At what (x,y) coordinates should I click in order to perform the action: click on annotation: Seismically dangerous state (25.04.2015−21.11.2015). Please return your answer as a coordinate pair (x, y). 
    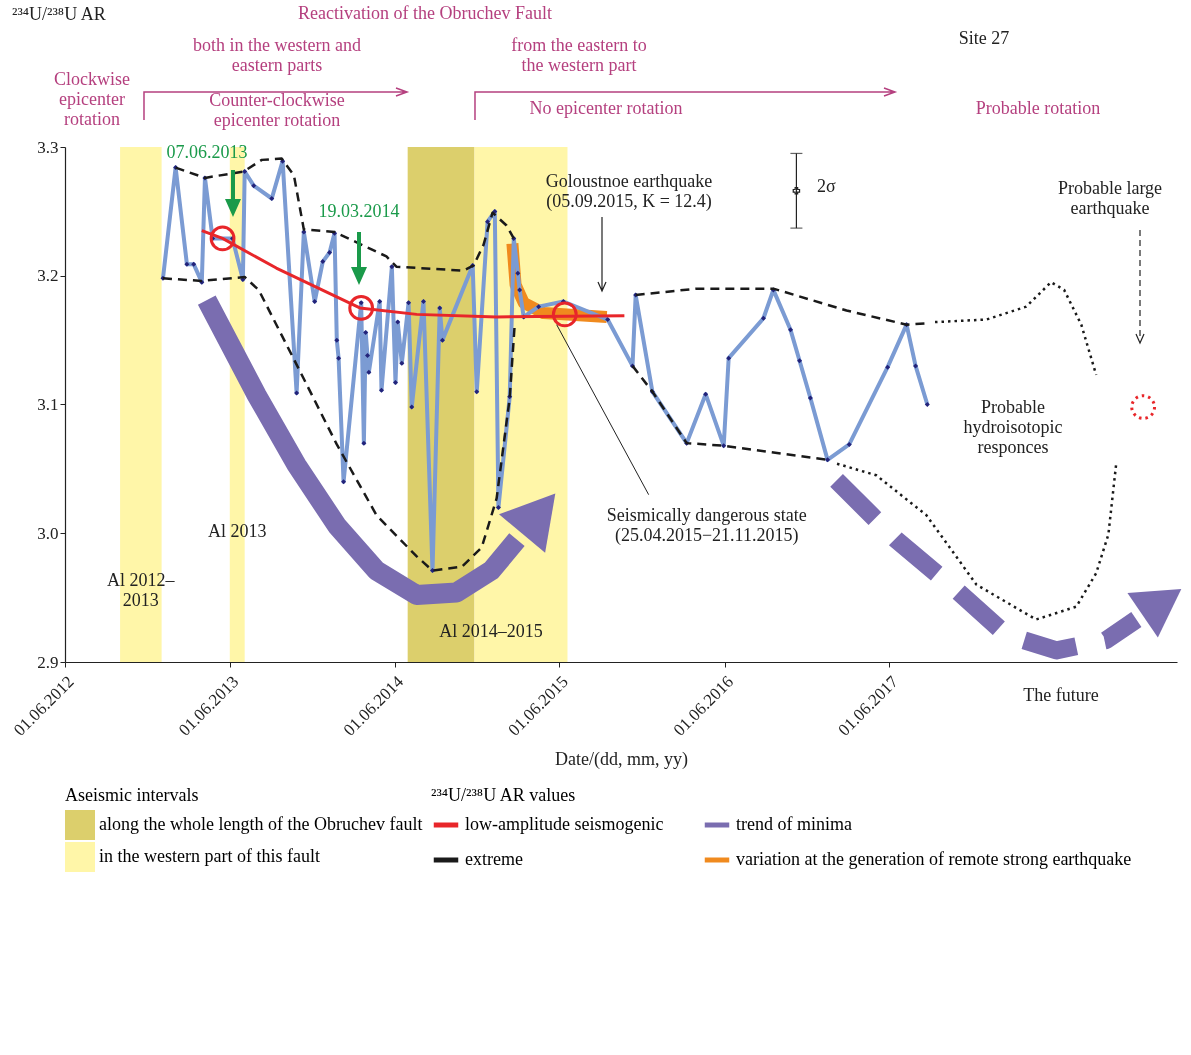
    Looking at the image, I should click on (706, 525).